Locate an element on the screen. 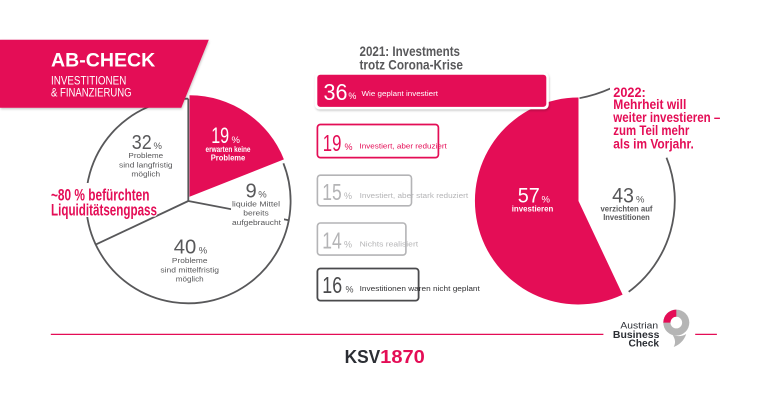 The image size is (768, 402). svg-text: AB-CHECK is located at coordinates (103, 61).